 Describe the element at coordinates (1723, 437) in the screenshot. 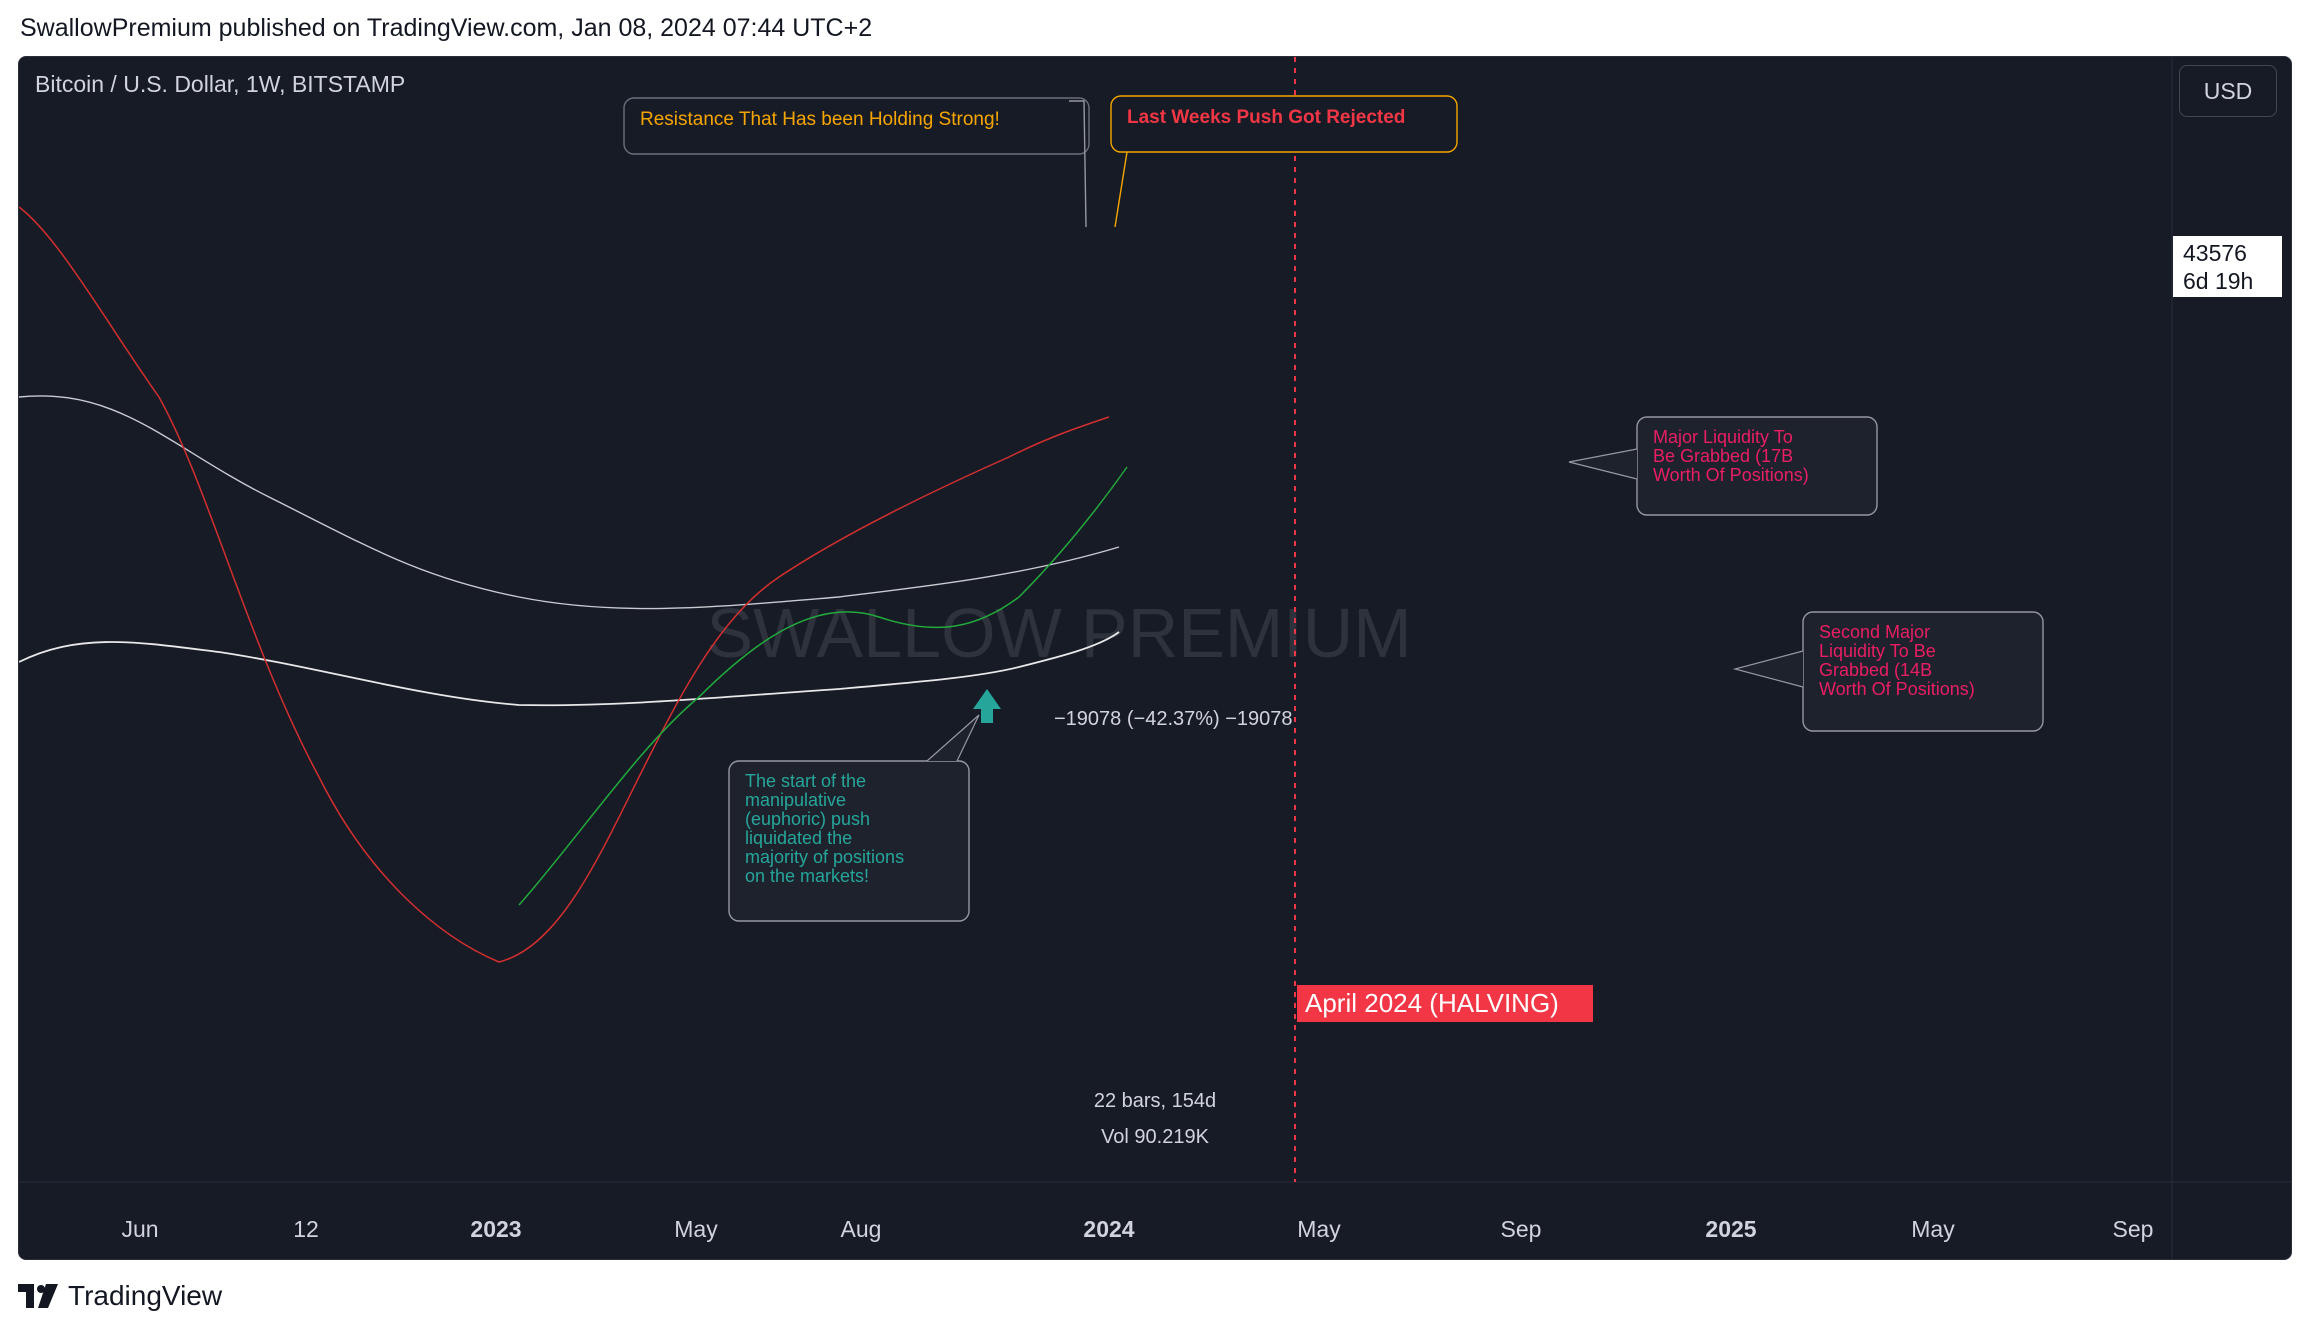

I see `liquidity-17b-callout-text: Major Liquidity To` at that location.